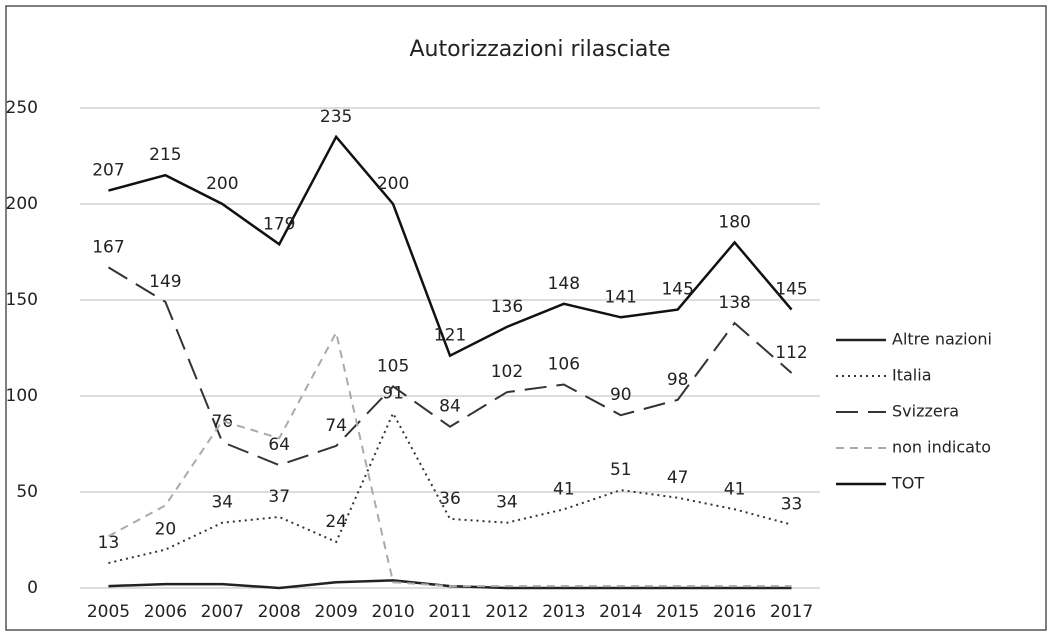 The image size is (1056, 640). What do you see at coordinates (165, 155) in the screenshot?
I see `data-label: 215` at bounding box center [165, 155].